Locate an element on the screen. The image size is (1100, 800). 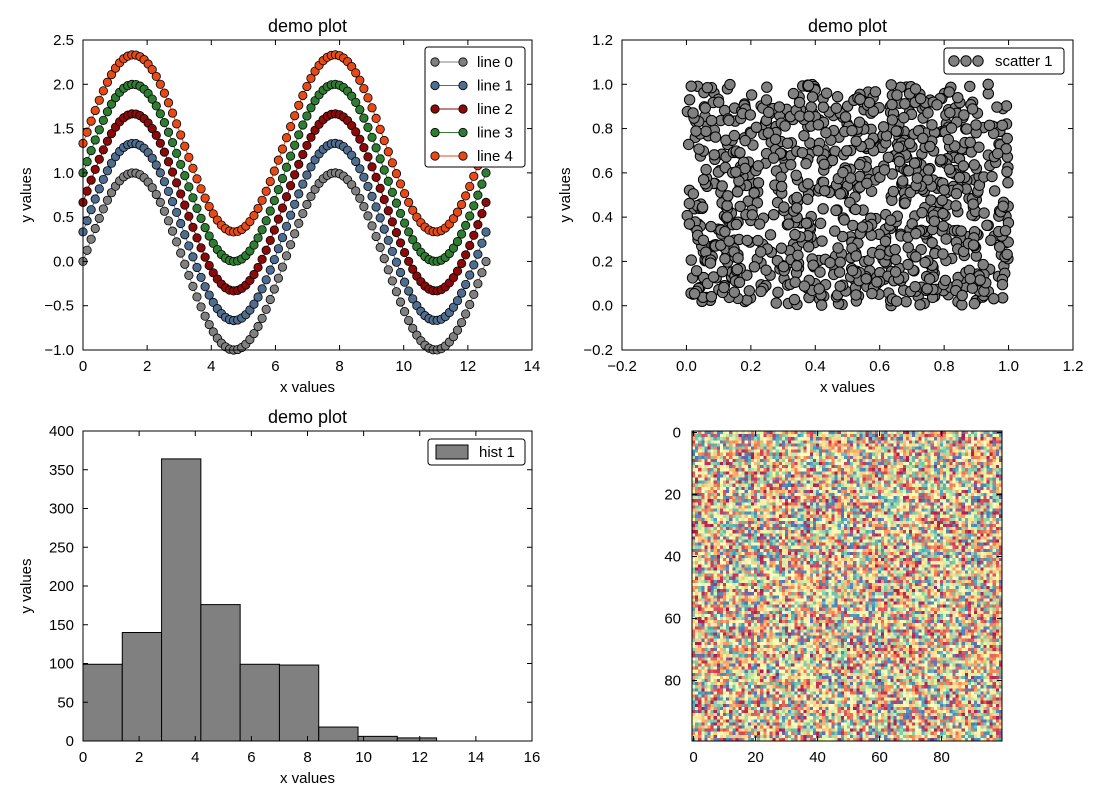
y-tick-label: 150 is located at coordinates (61, 625).